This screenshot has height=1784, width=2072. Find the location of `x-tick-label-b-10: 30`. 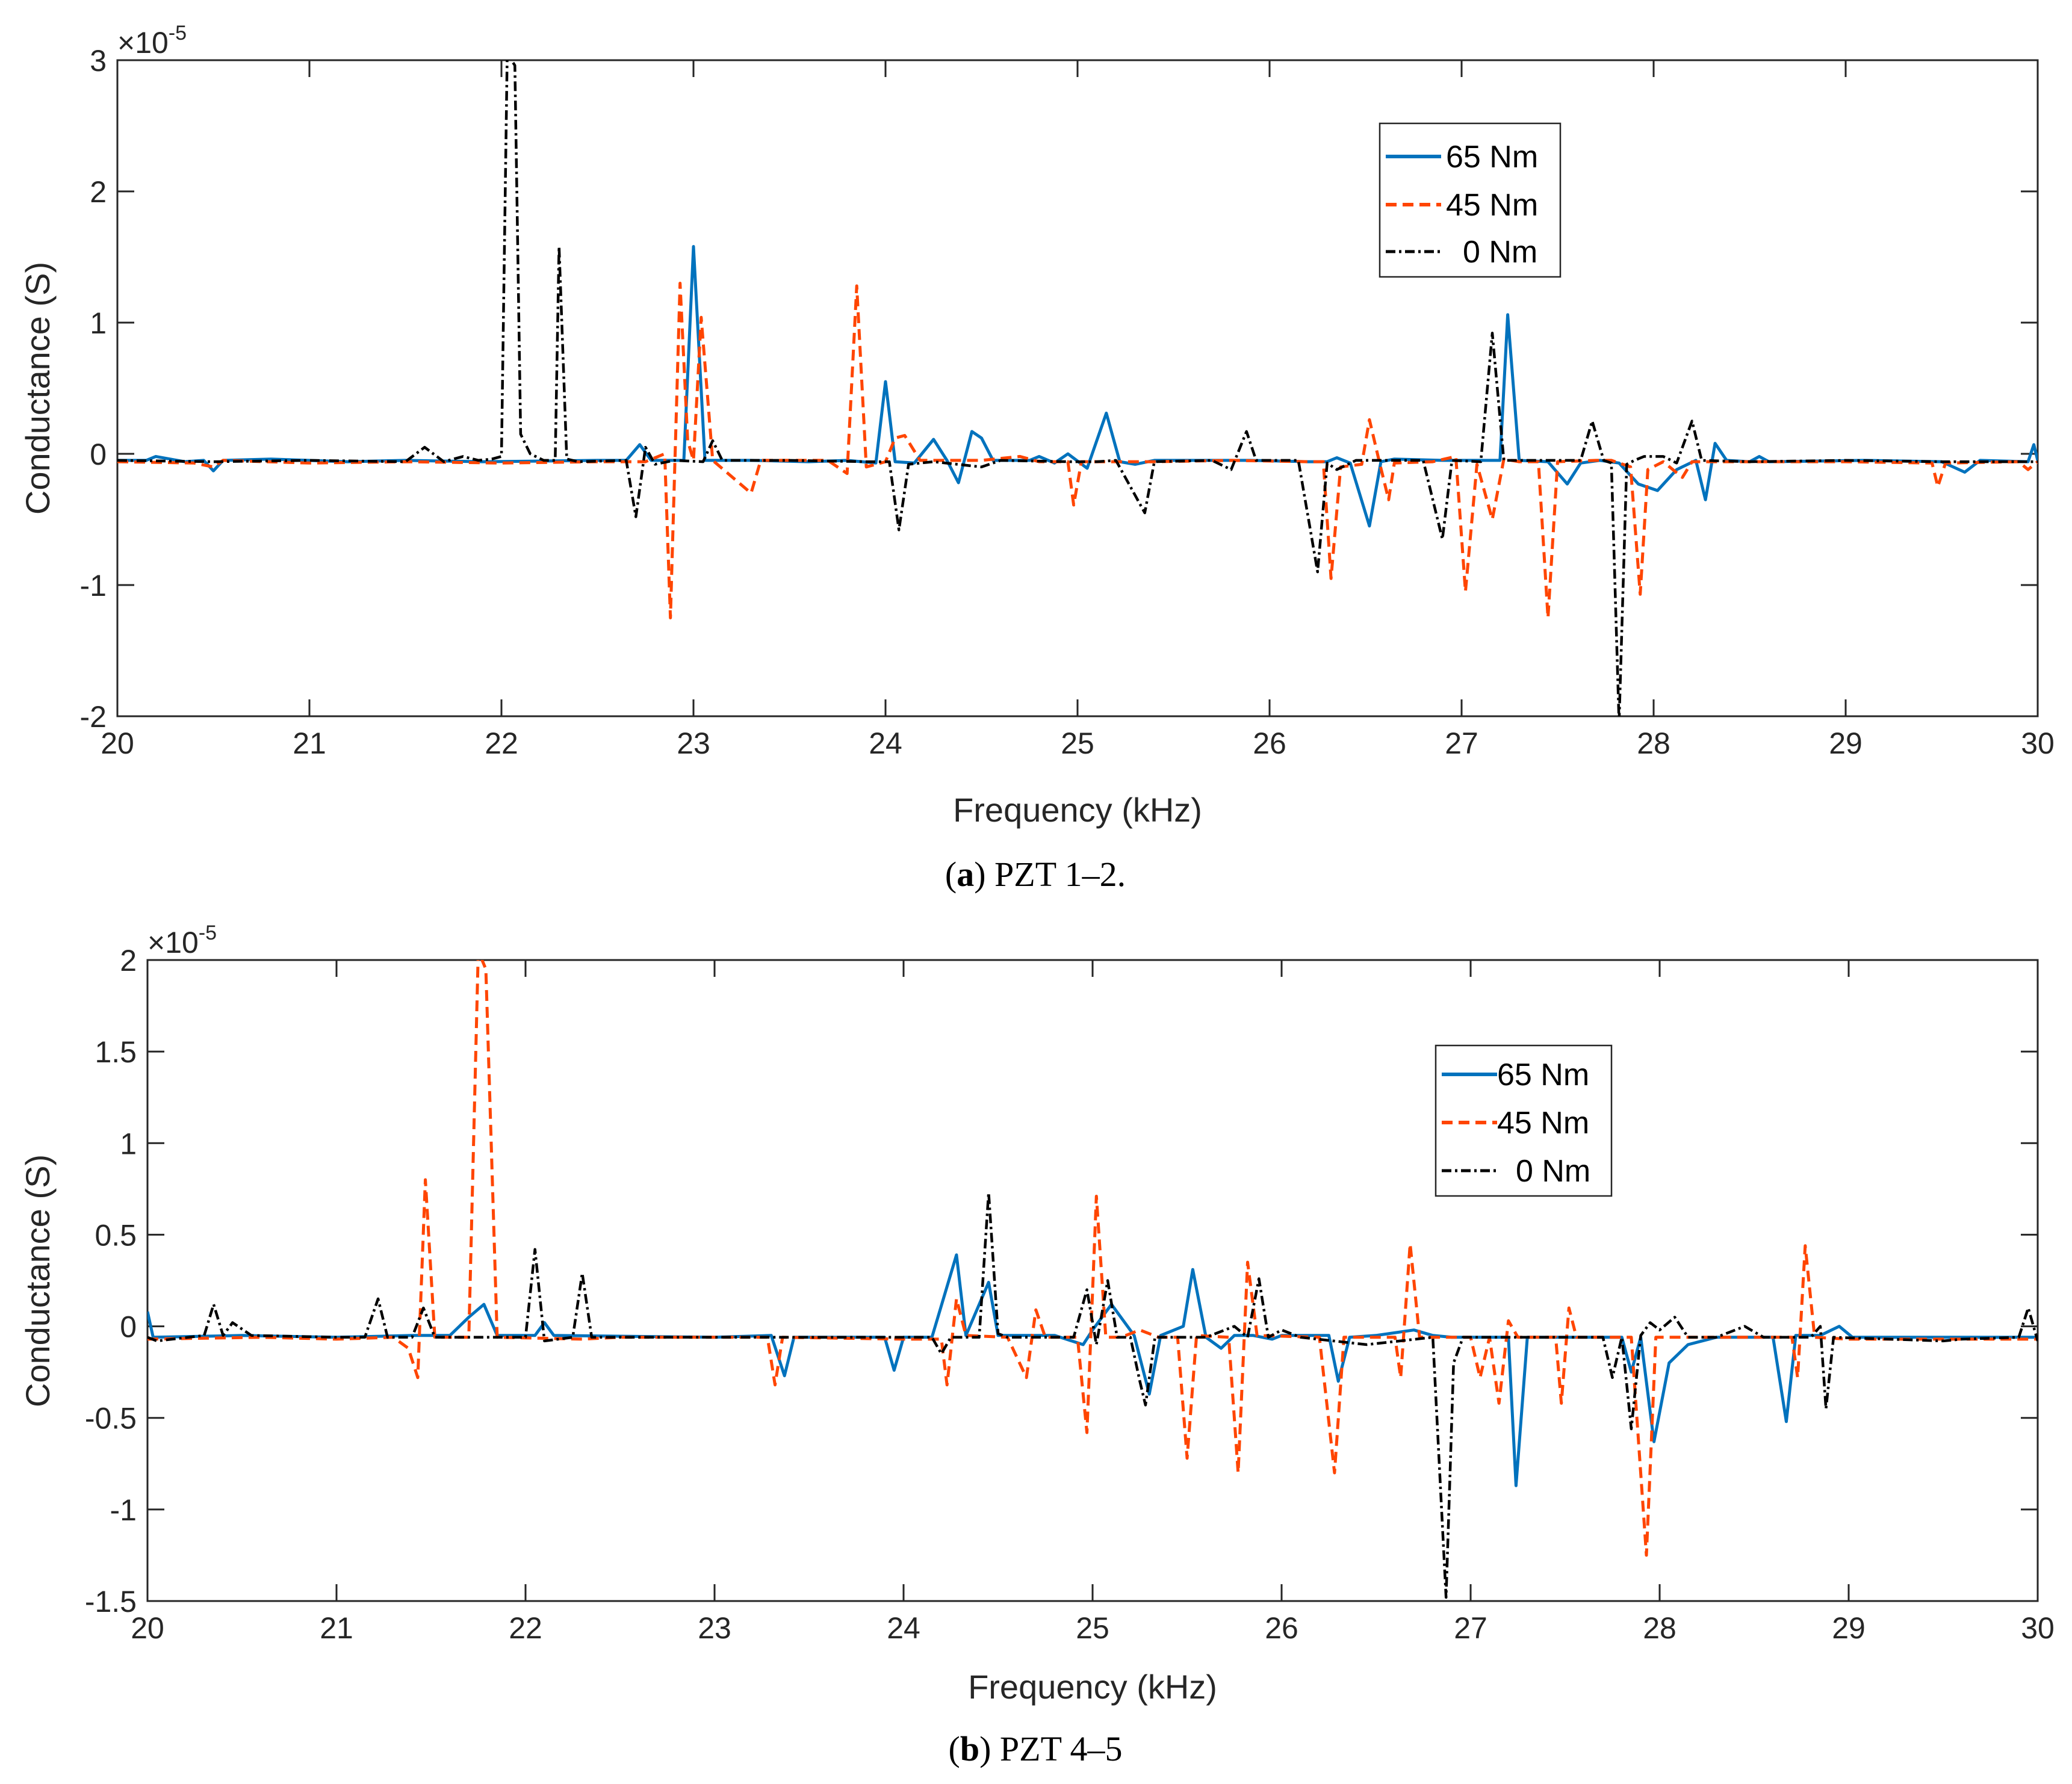

x-tick-label-b-10: 30 is located at coordinates (2038, 1628).